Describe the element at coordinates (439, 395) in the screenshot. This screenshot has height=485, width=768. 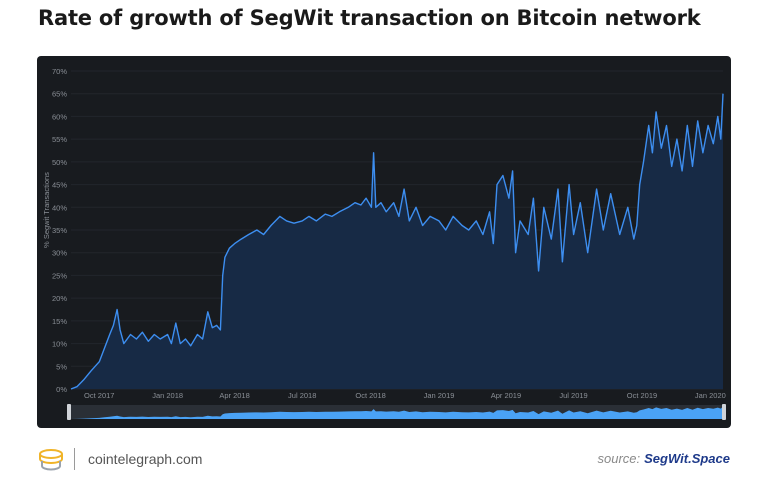
I see `x-tick-label: Jan 2019` at that location.